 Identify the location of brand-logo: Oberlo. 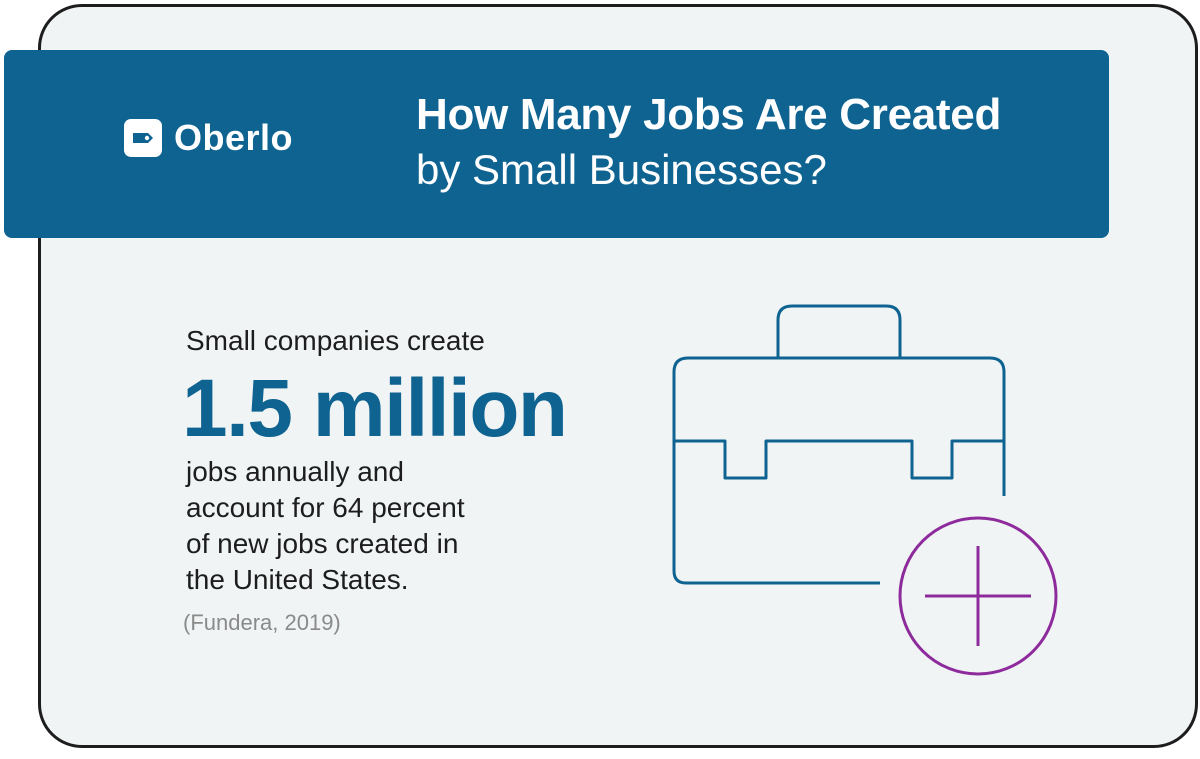
(208, 138).